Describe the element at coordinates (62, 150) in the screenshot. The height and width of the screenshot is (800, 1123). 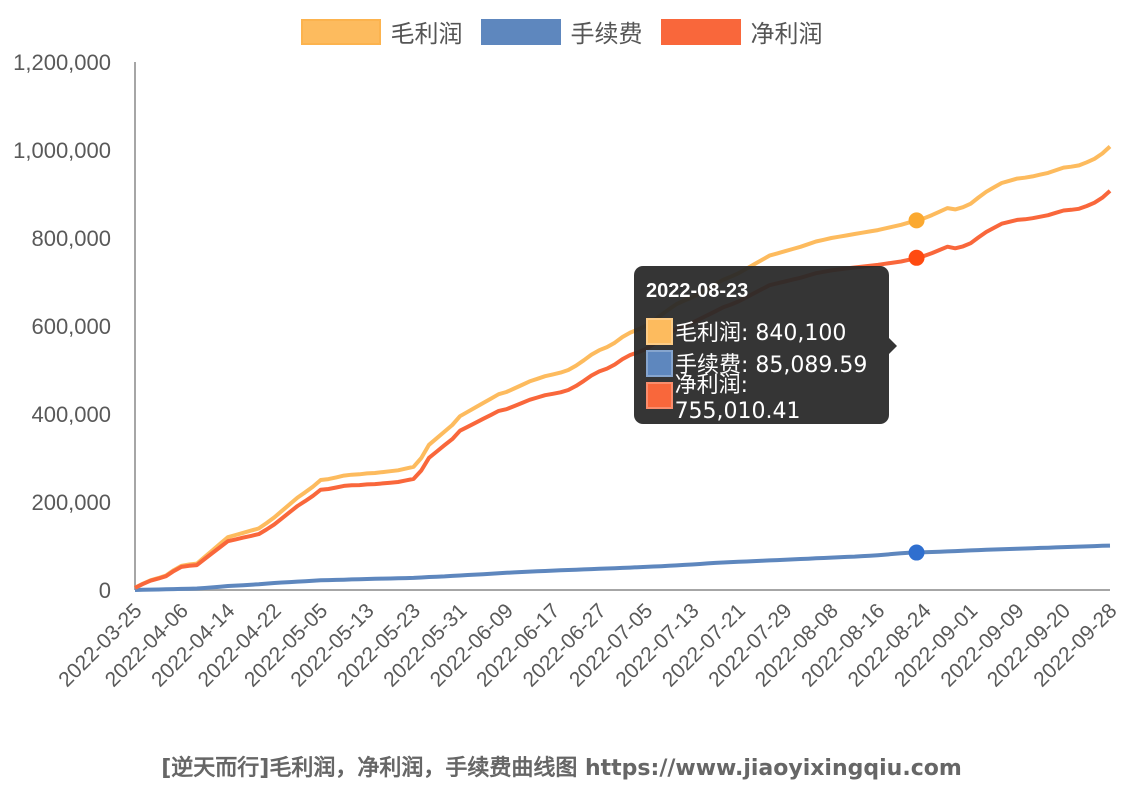
I see `y-tick-label: 1,000,000` at that location.